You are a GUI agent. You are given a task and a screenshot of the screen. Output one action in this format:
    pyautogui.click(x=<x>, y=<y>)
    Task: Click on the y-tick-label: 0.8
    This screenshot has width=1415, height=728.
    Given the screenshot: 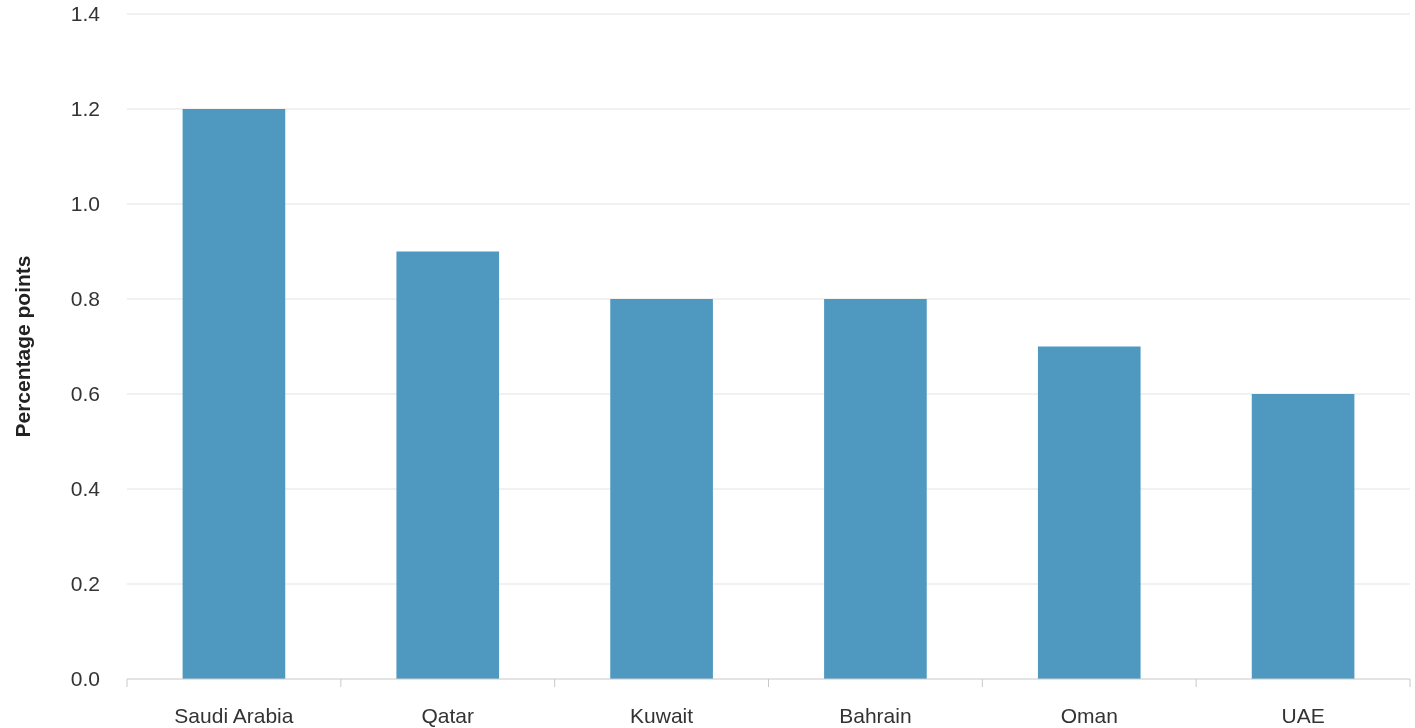 What is the action you would take?
    pyautogui.click(x=85, y=299)
    